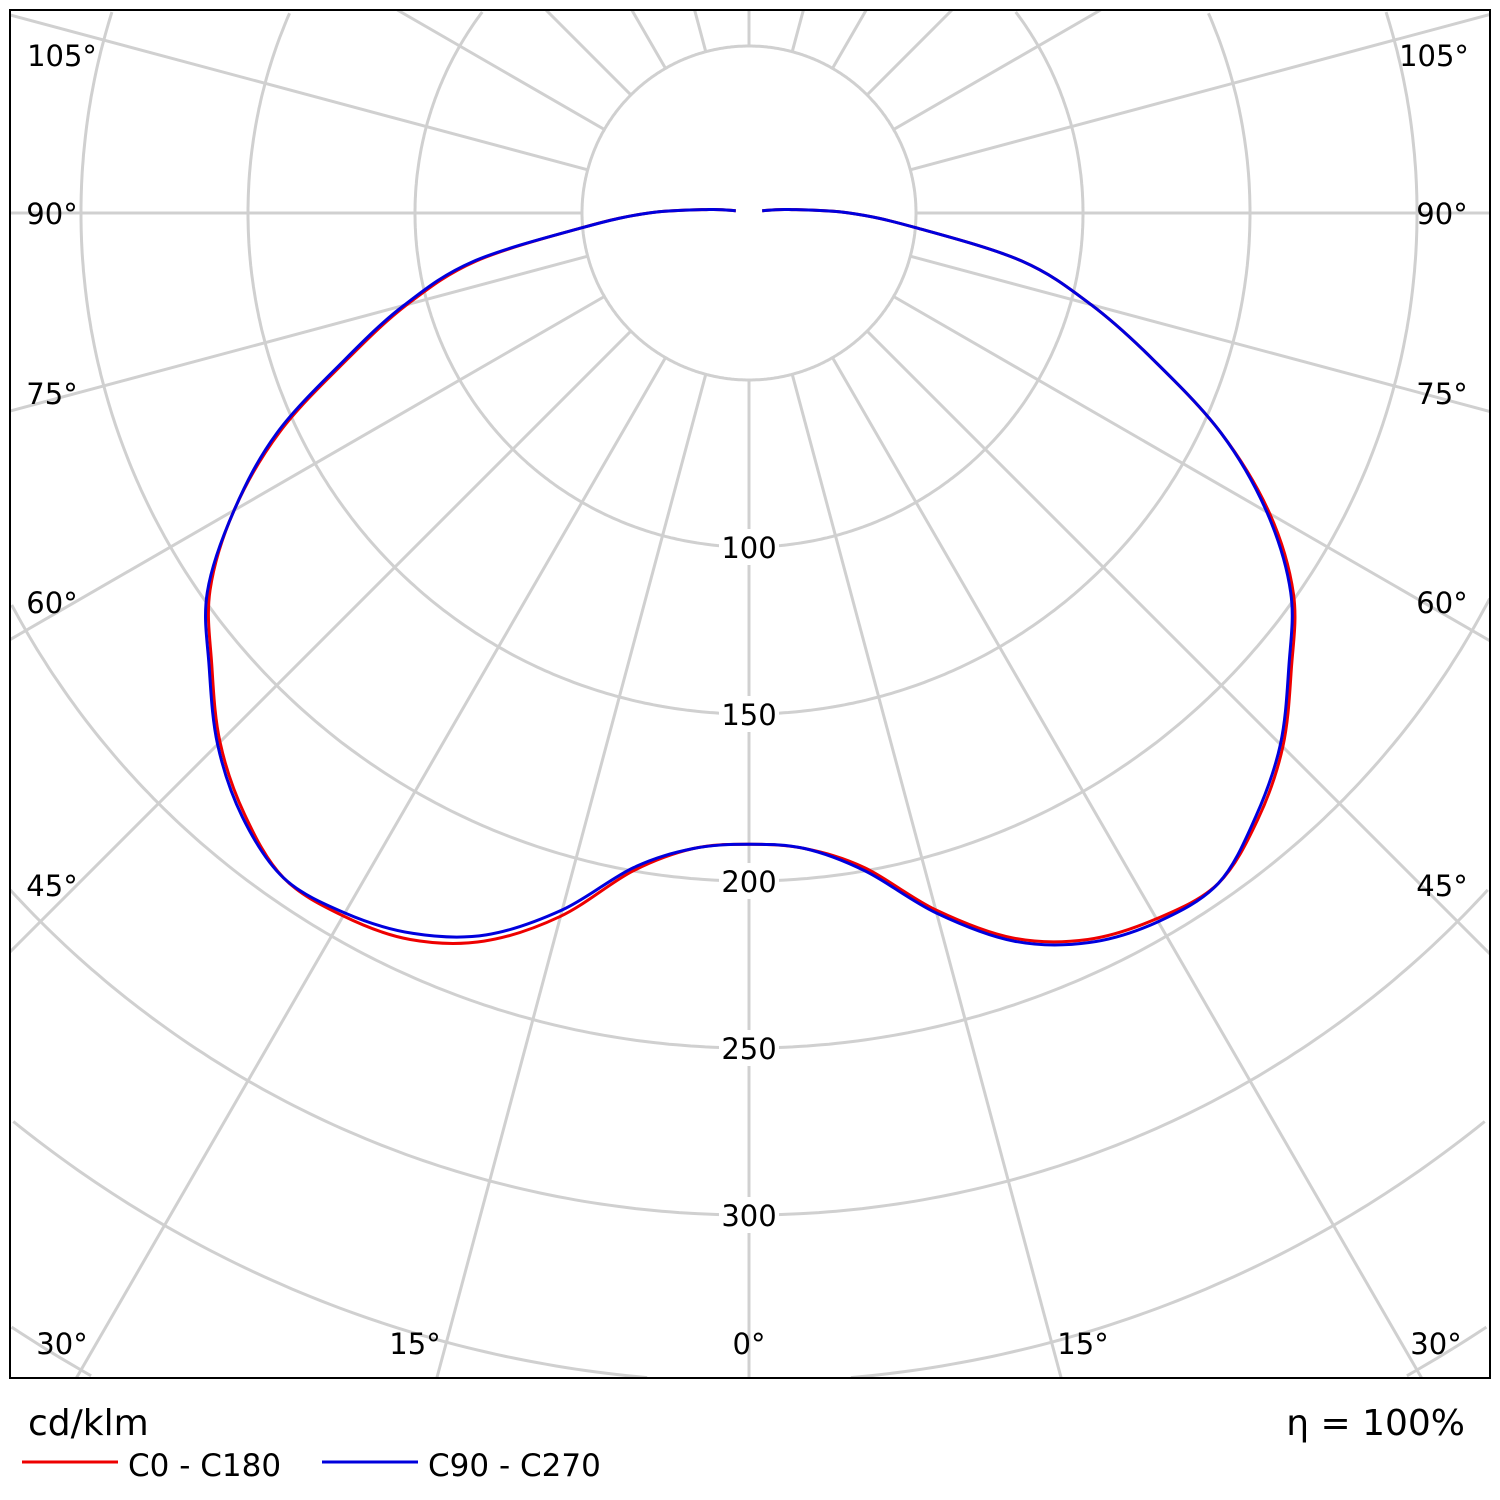  What do you see at coordinates (1435, 1344) in the screenshot?
I see `angle-label-bottom-30-right: 30°` at bounding box center [1435, 1344].